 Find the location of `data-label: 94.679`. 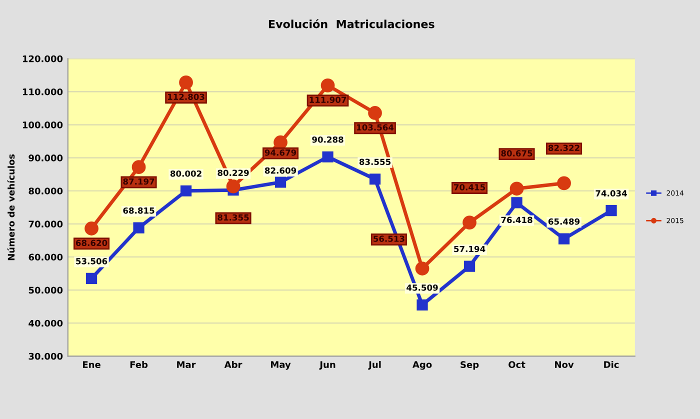

data-label: 94.679 is located at coordinates (280, 152).